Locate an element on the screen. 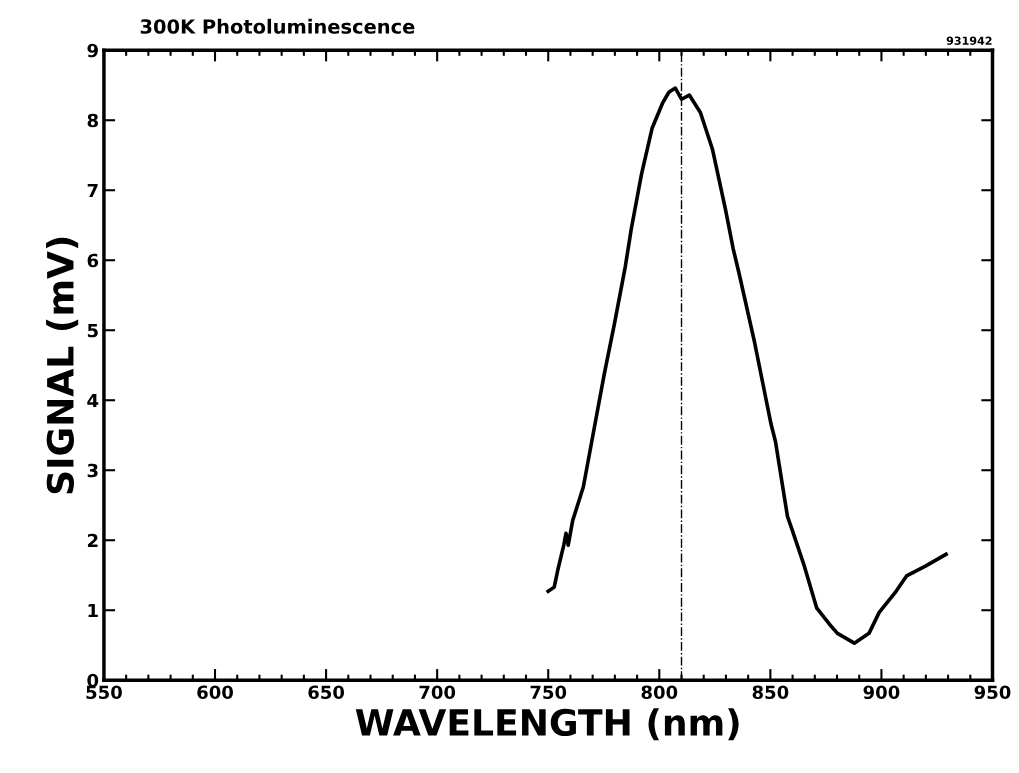 This screenshot has height=773, width=1019. x-tick-label: 950 is located at coordinates (992, 692).